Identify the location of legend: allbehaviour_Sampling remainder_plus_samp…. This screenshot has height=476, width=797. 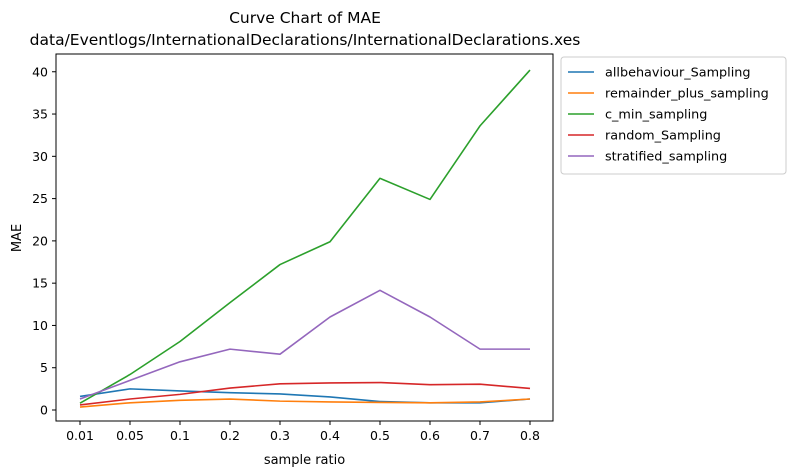
(673, 115).